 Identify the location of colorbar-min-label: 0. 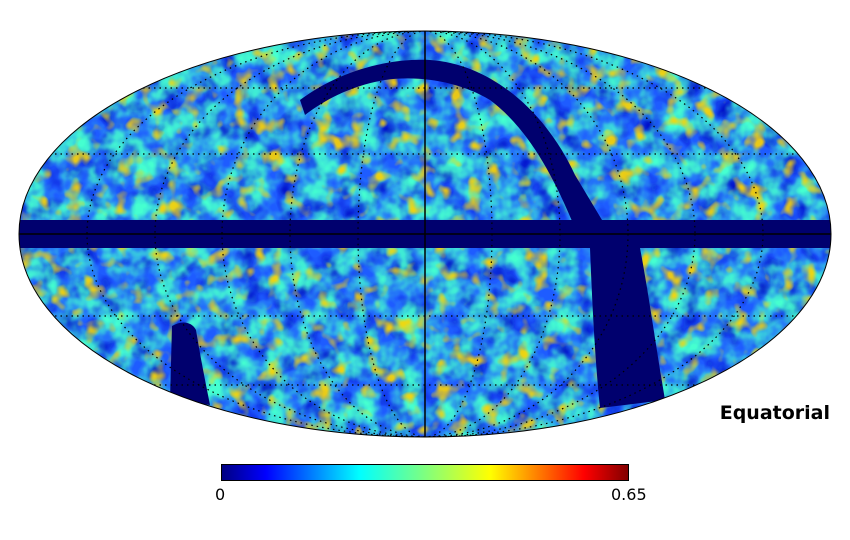
(220, 494).